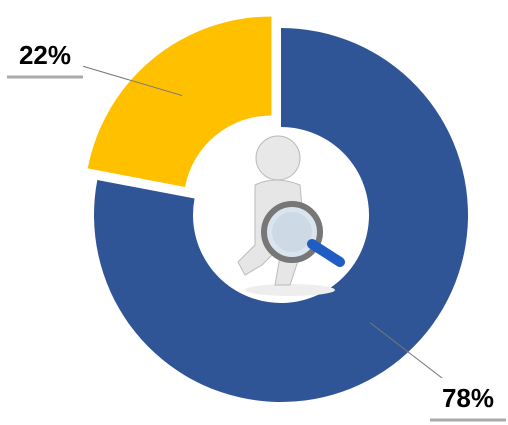 Image resolution: width=508 pixels, height=425 pixels. What do you see at coordinates (179, 101) in the screenshot?
I see `donut-slice` at bounding box center [179, 101].